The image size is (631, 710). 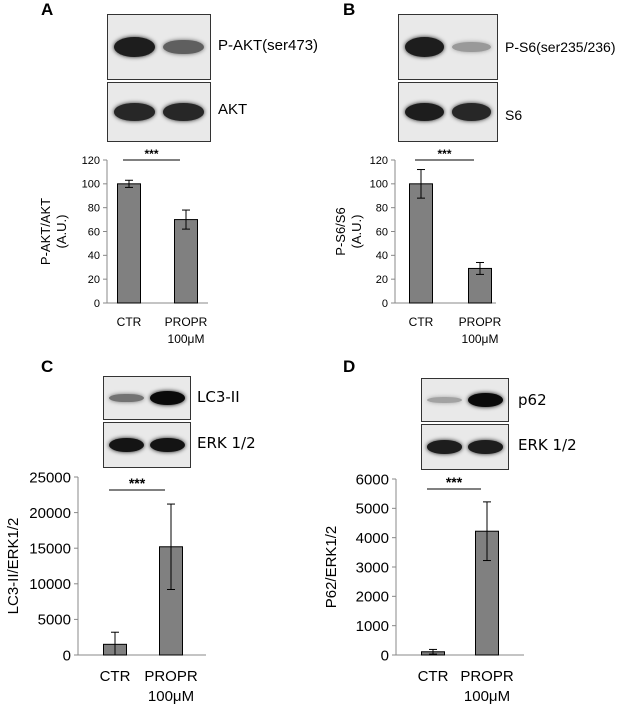 I want to click on blot-label: p62, so click(x=532, y=400).